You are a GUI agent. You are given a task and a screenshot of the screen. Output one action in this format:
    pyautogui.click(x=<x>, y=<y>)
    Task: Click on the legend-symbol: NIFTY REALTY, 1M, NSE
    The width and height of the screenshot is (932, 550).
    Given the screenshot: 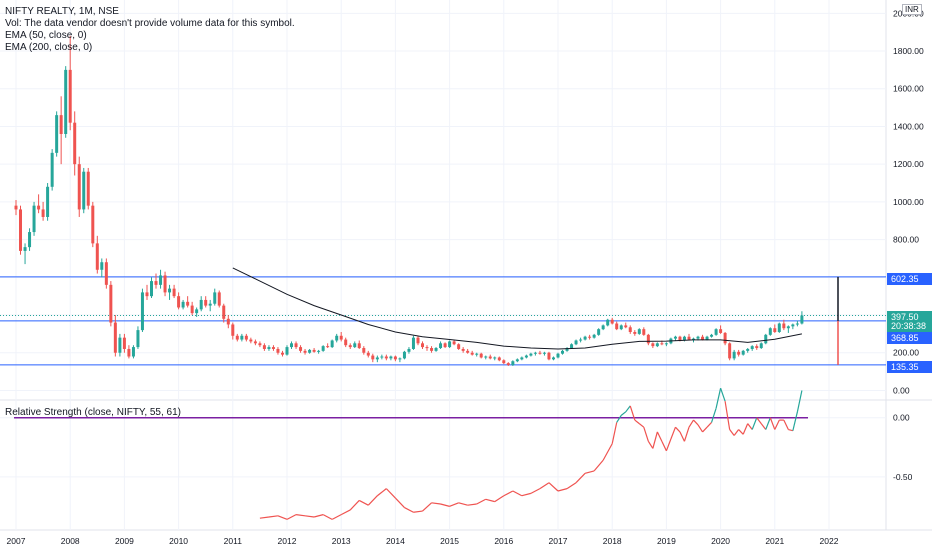 What is the action you would take?
    pyautogui.click(x=62, y=11)
    